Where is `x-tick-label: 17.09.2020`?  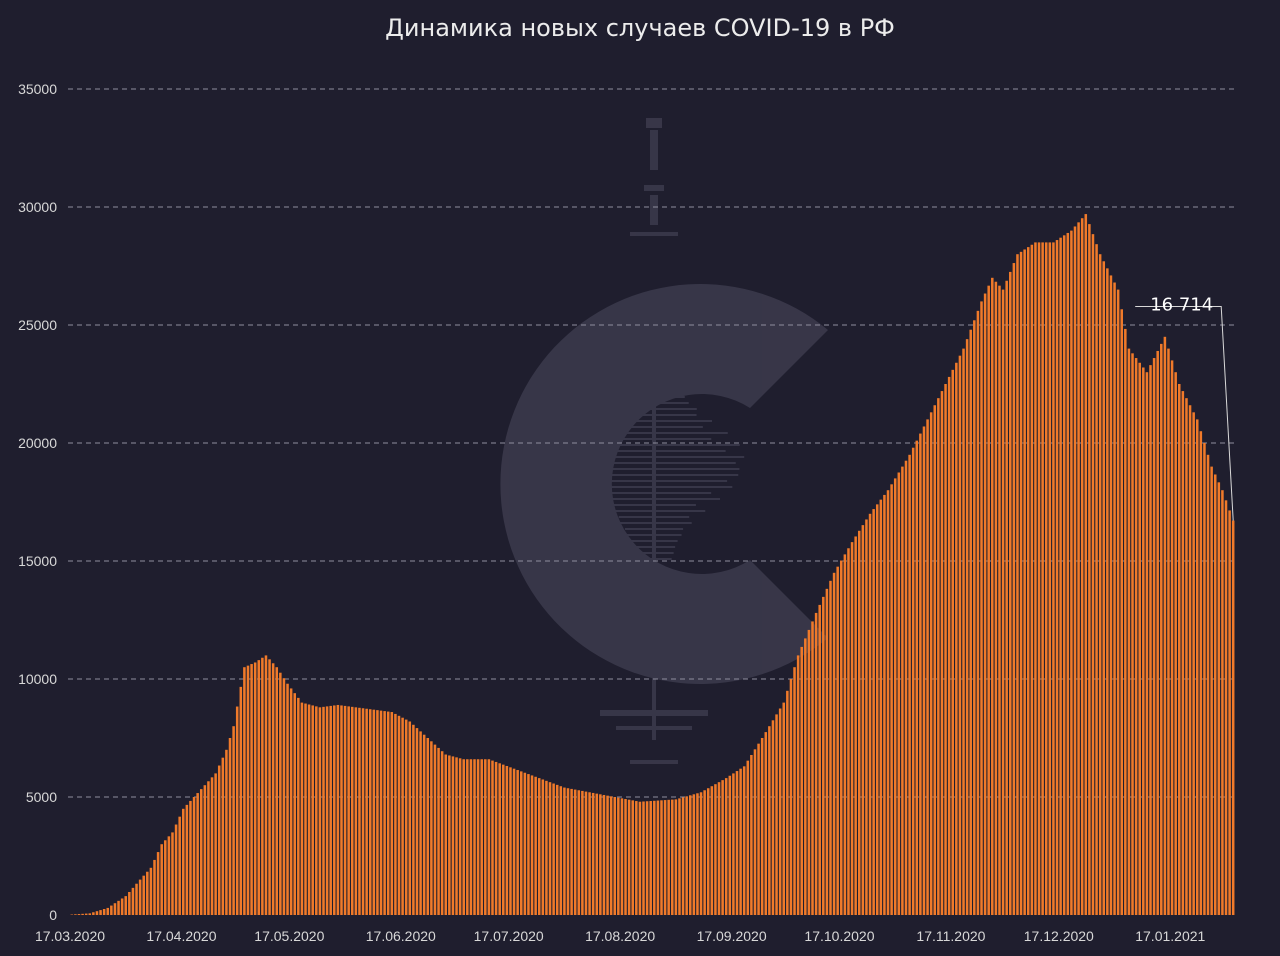 x-tick-label: 17.09.2020 is located at coordinates (732, 936).